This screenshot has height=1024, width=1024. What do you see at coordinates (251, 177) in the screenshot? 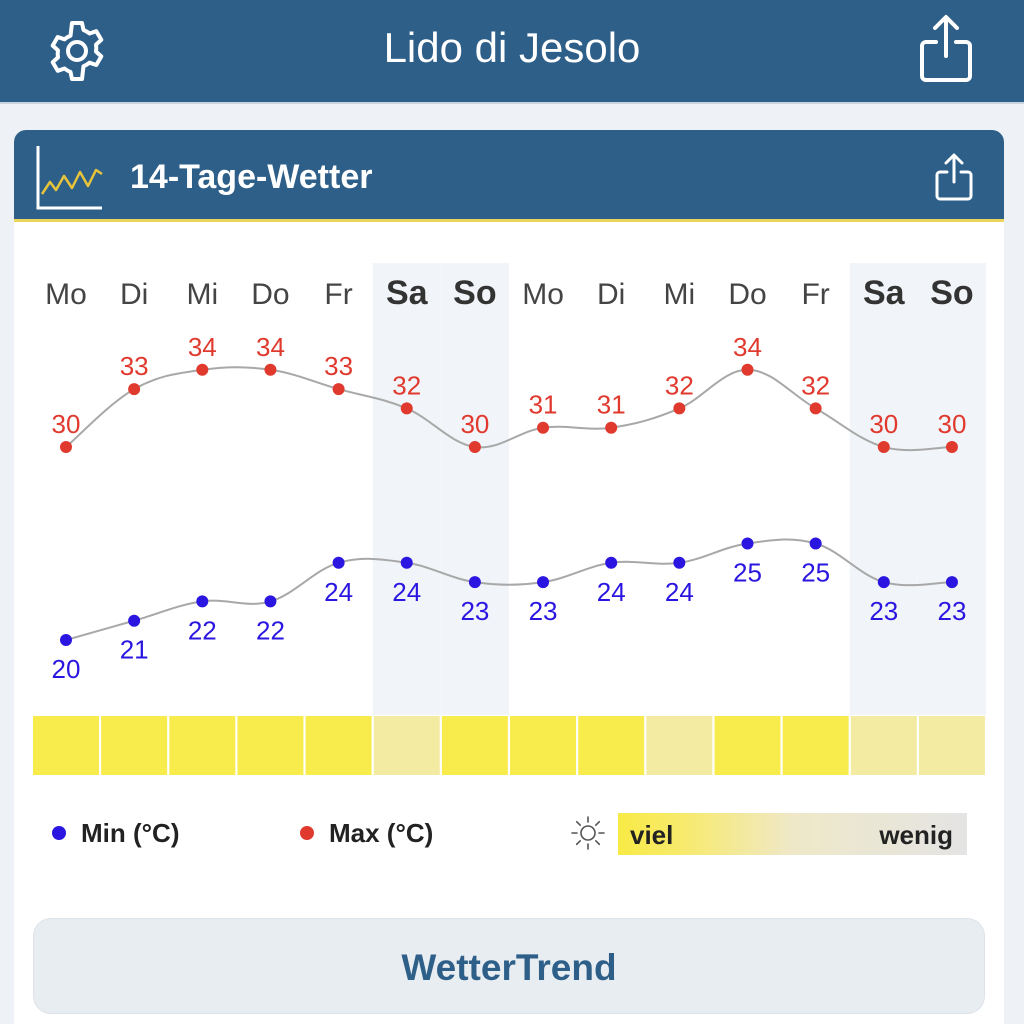
I see `card-title: 14-Tage-Wetter` at bounding box center [251, 177].